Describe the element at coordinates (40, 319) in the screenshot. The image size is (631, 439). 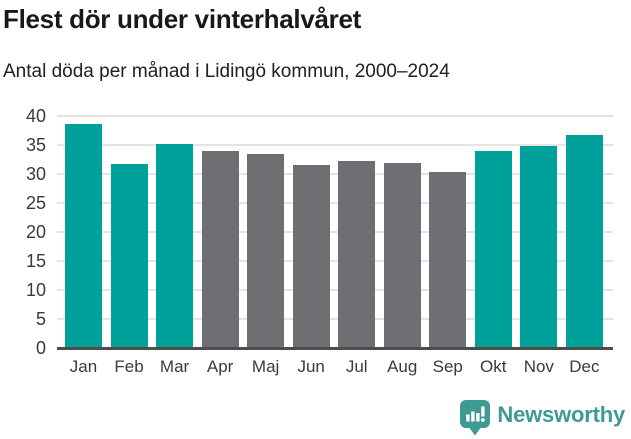
I see `y-tick-label-5: 5` at that location.